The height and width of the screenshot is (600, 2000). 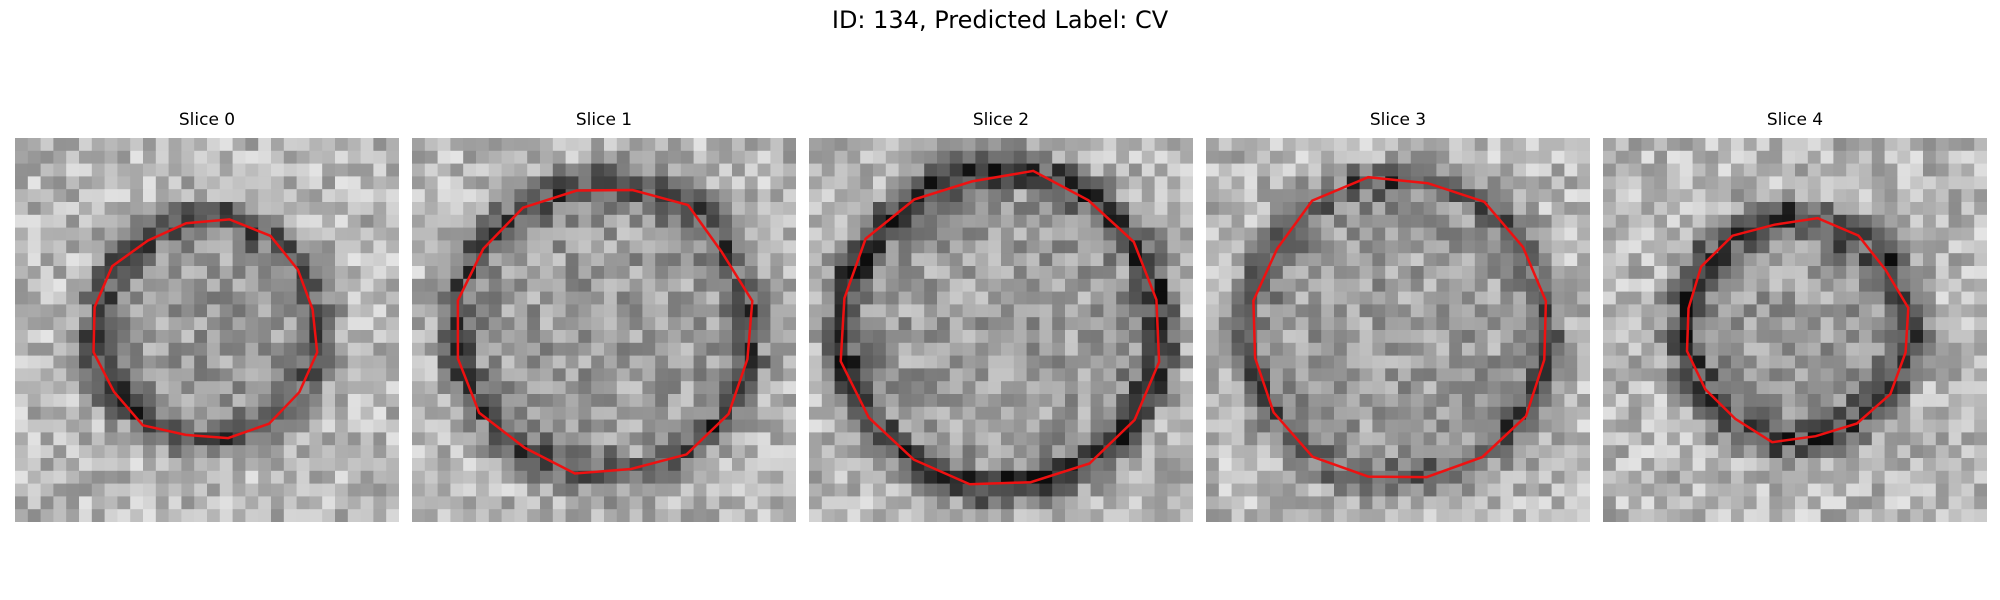 I want to click on slice-panel-4: Slice 4, so click(x=1795, y=315).